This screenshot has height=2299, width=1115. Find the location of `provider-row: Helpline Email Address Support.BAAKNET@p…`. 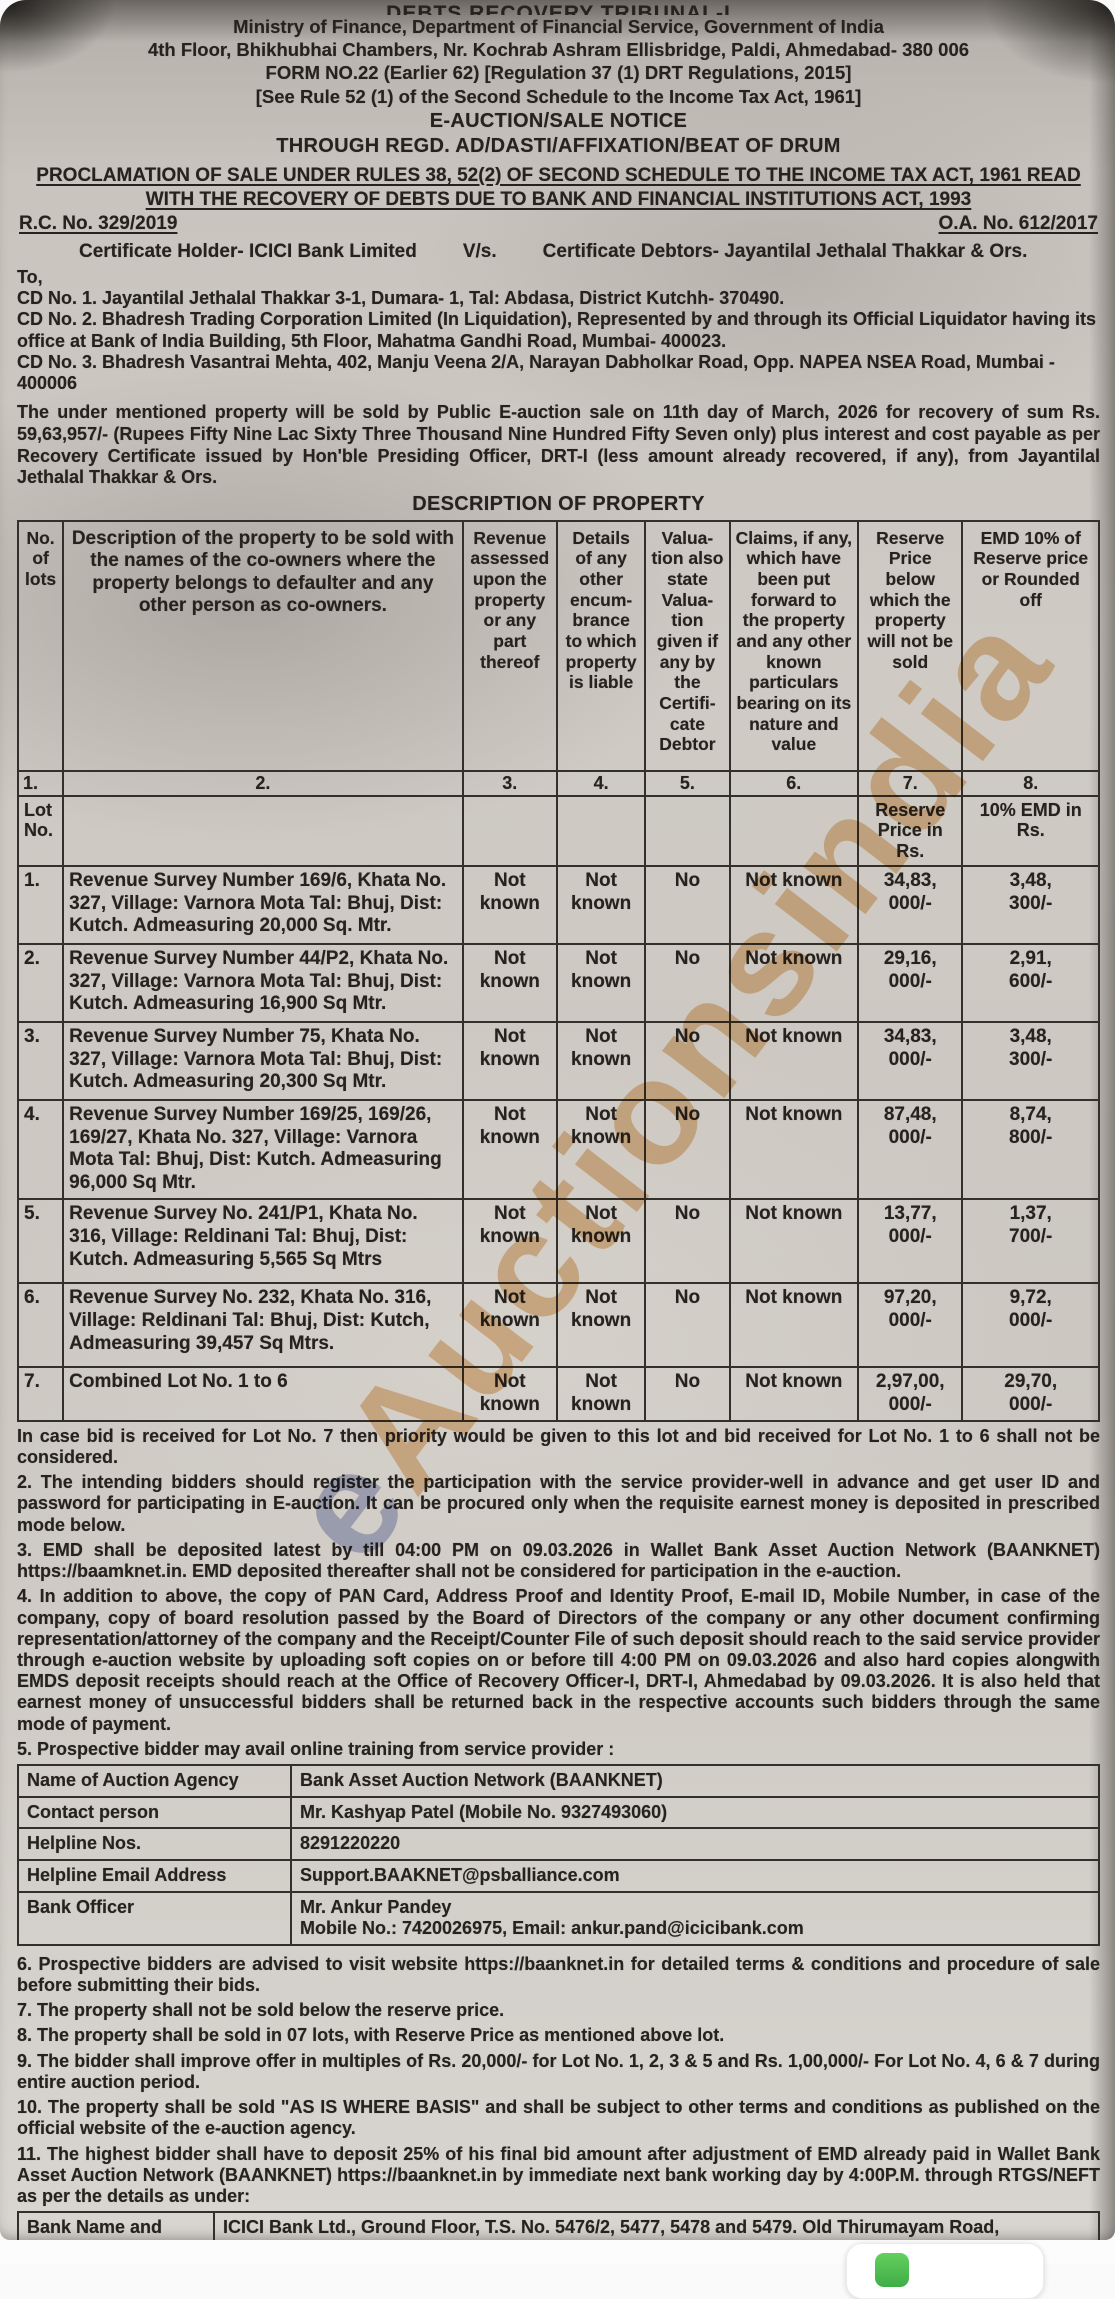

provider-row: Helpline Email Address Support.BAAKNET@p… is located at coordinates (558, 1875).